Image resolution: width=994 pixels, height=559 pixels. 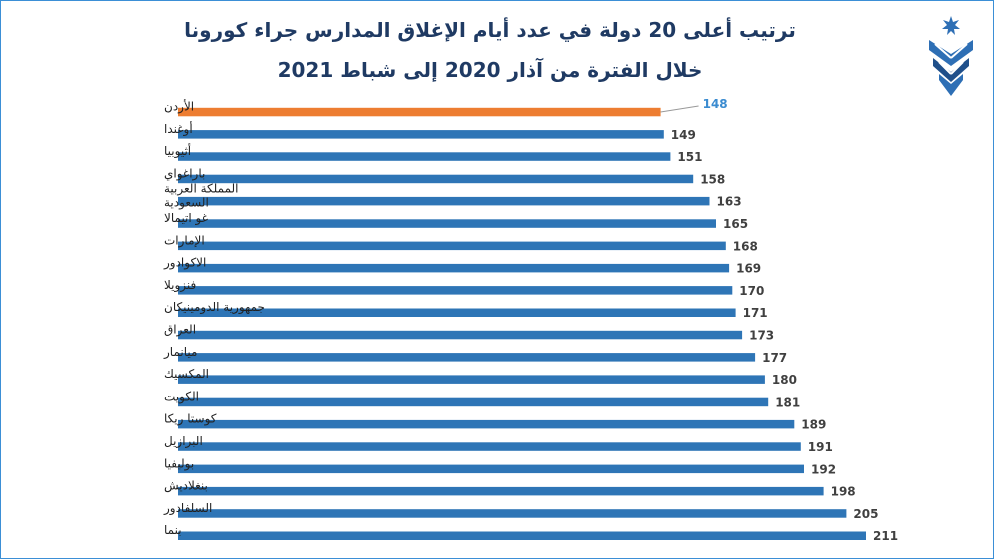 What do you see at coordinates (715, 104) in the screenshot?
I see `data-label: 148` at bounding box center [715, 104].